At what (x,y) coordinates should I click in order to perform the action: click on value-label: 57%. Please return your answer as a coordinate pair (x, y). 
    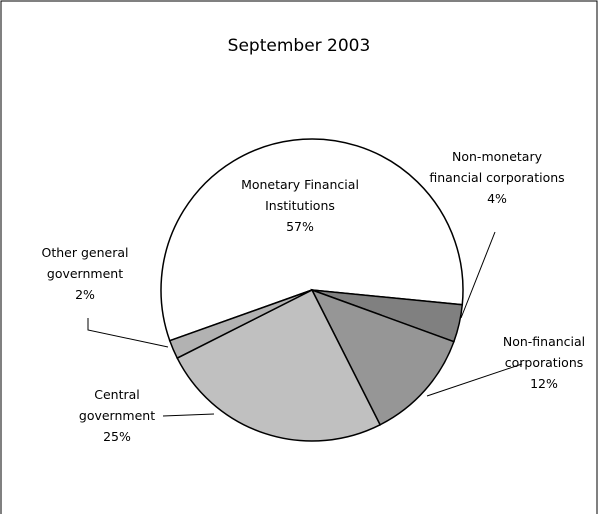
    Looking at the image, I should click on (300, 226).